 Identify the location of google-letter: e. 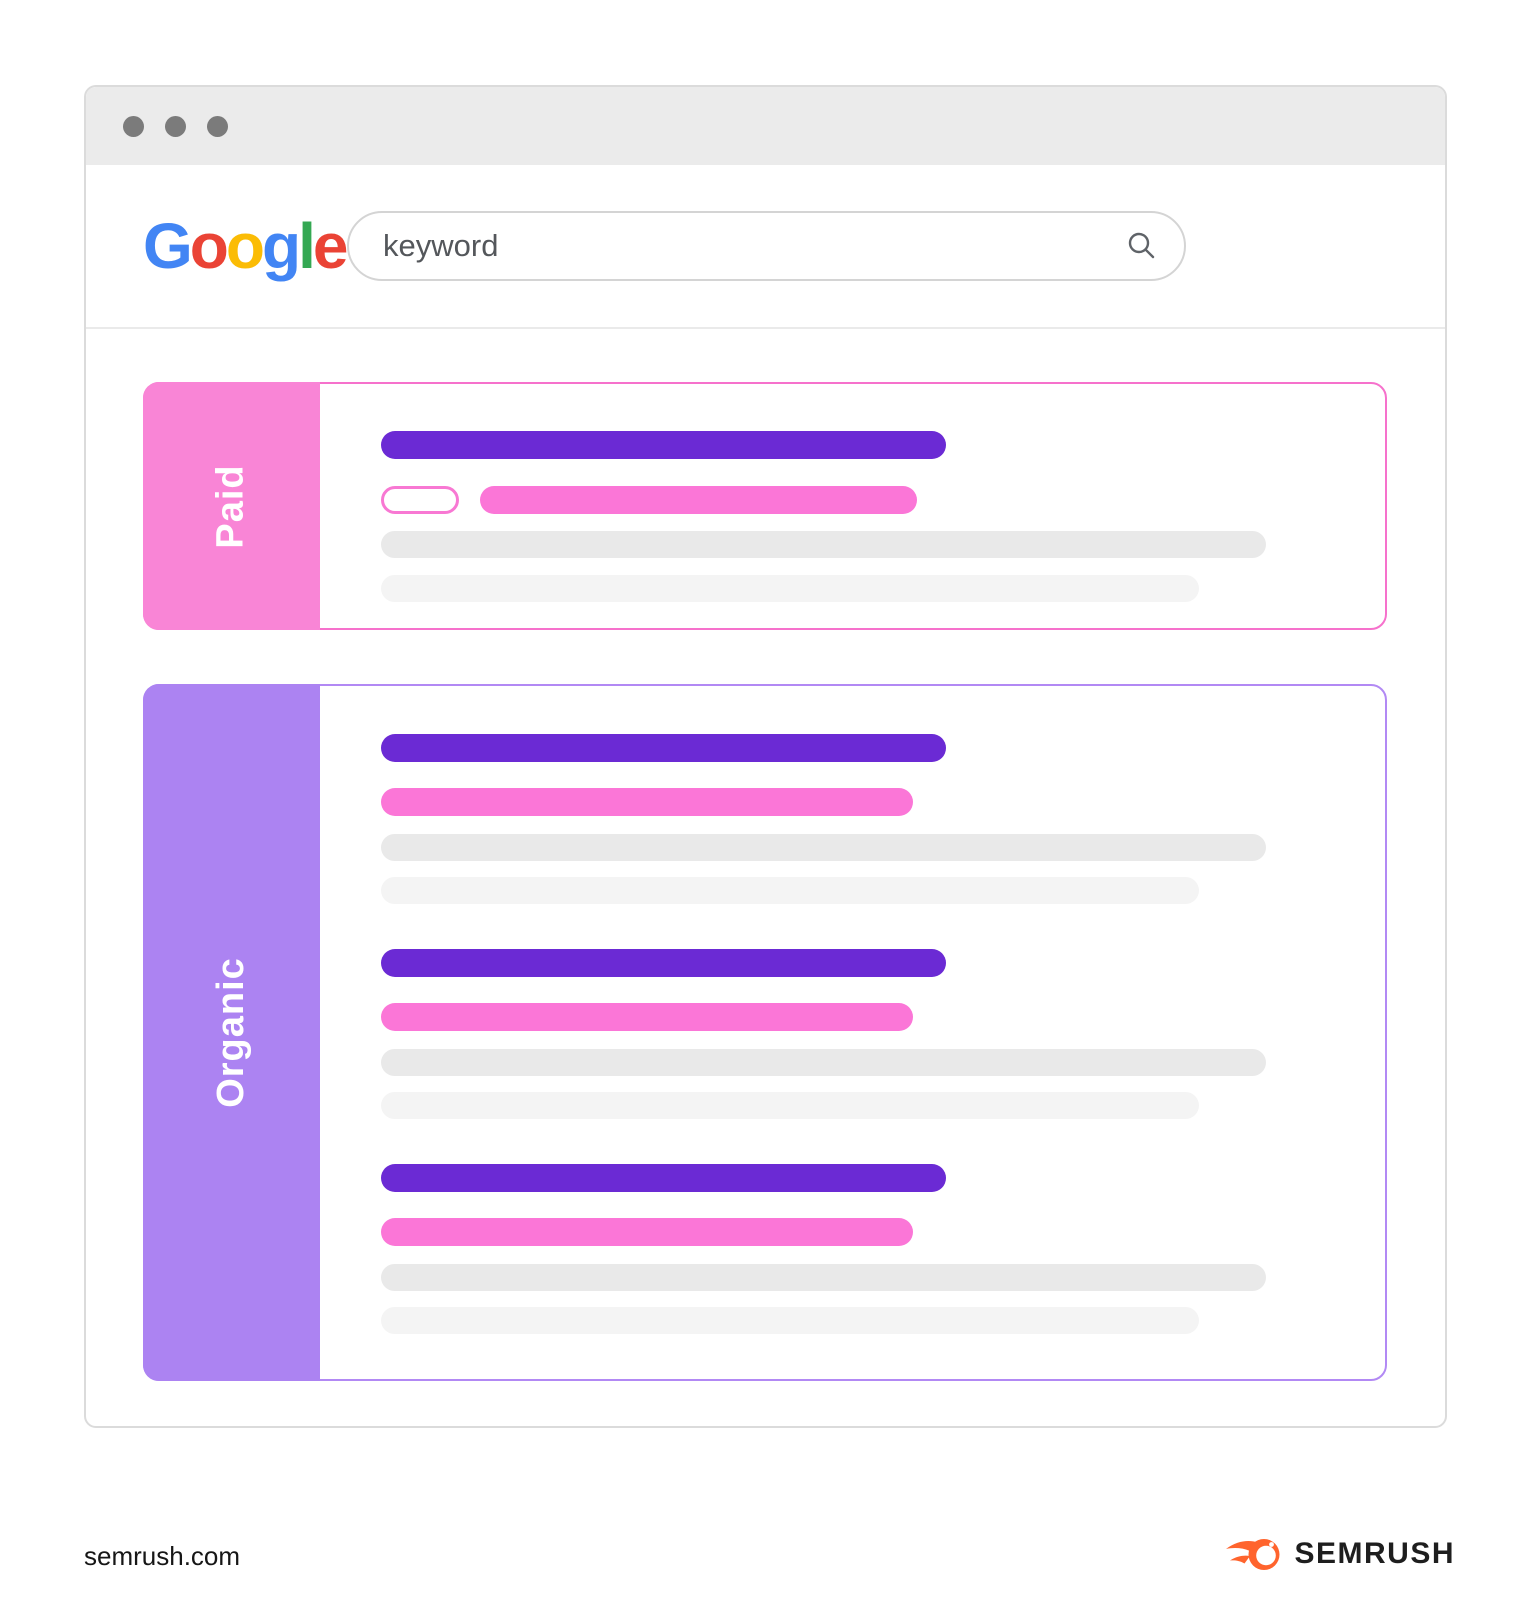
(330, 246).